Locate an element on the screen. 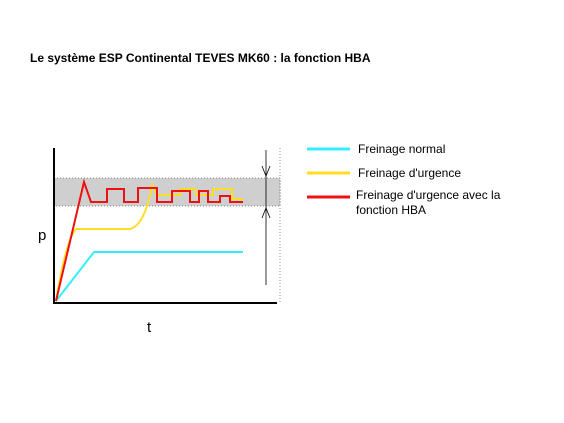  legend-label: Freinage normal is located at coordinates (401, 149).